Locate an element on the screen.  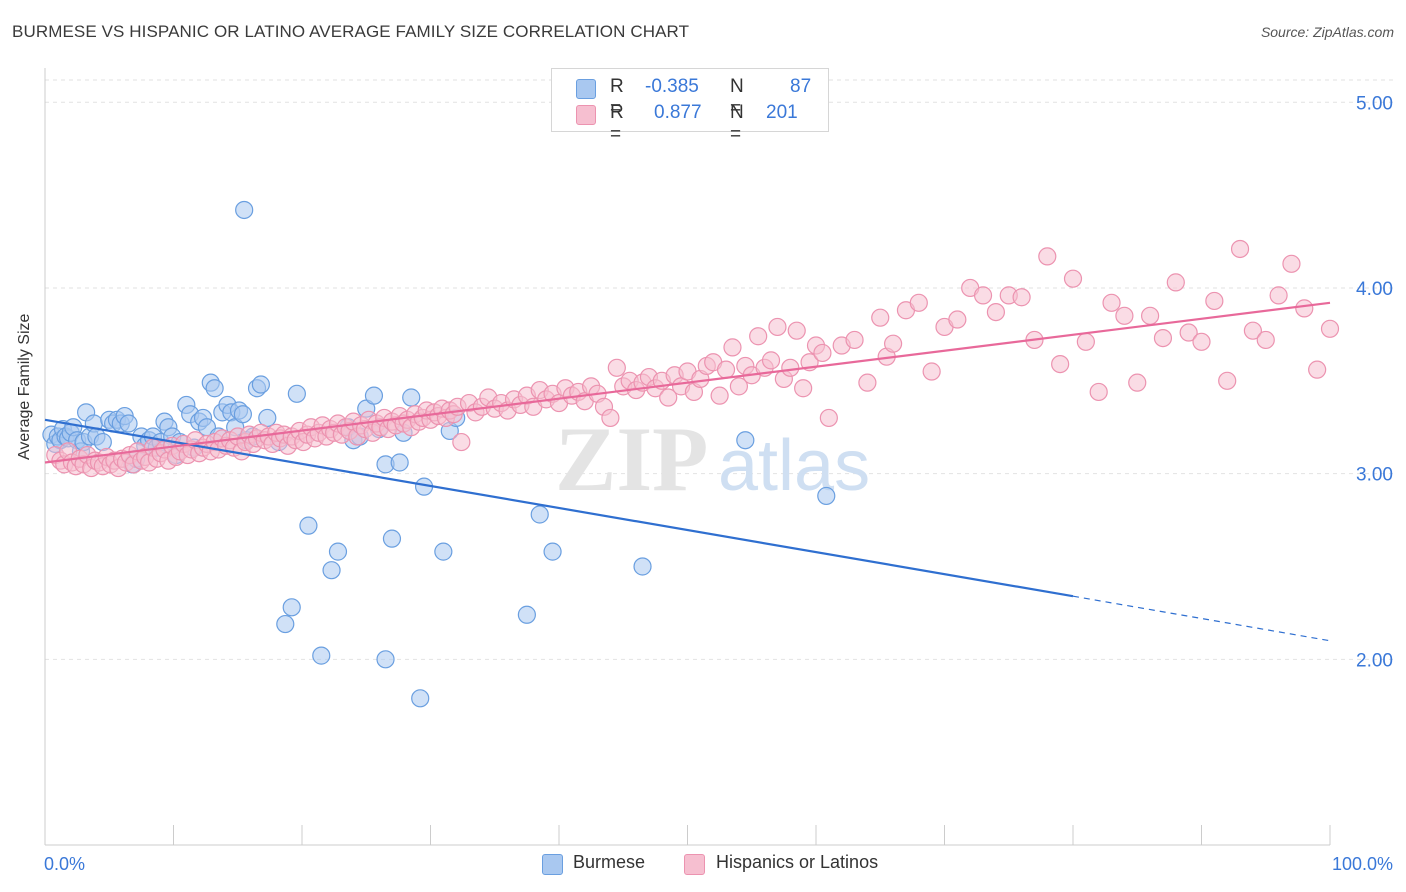
burmese-legend-label: Burmese is located at coordinates (609, 862).